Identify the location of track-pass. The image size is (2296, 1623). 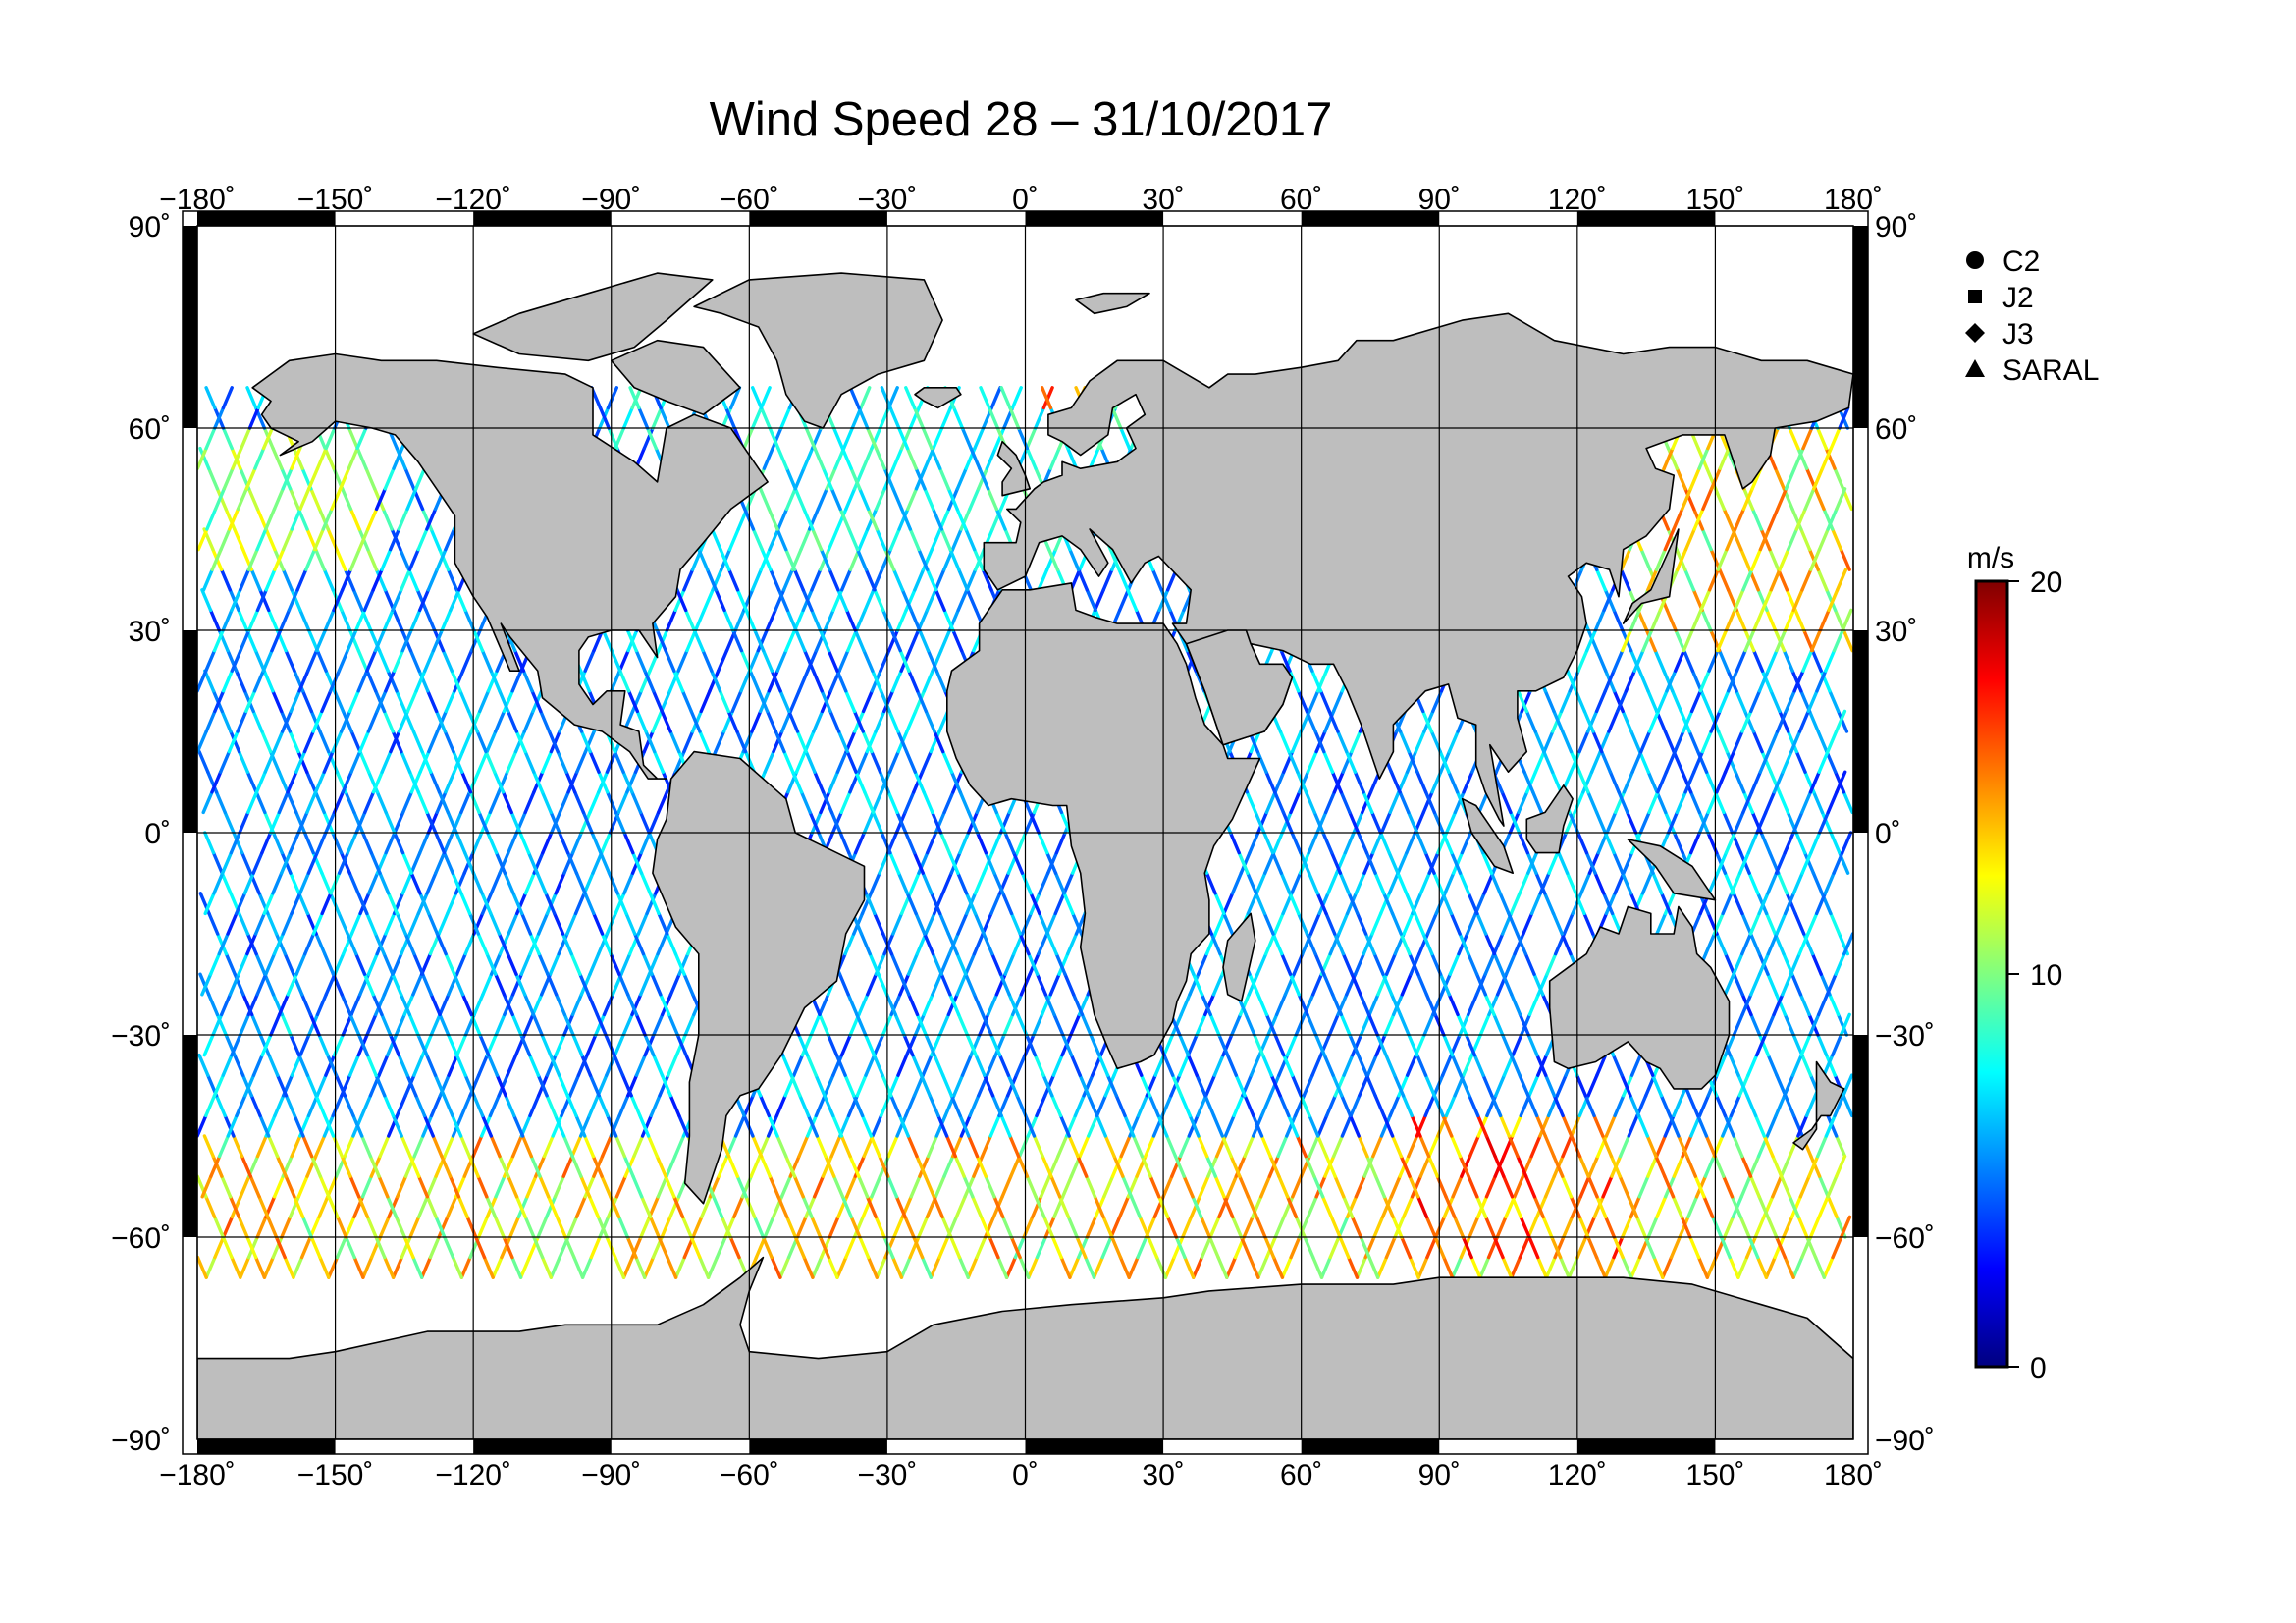
(941, 832).